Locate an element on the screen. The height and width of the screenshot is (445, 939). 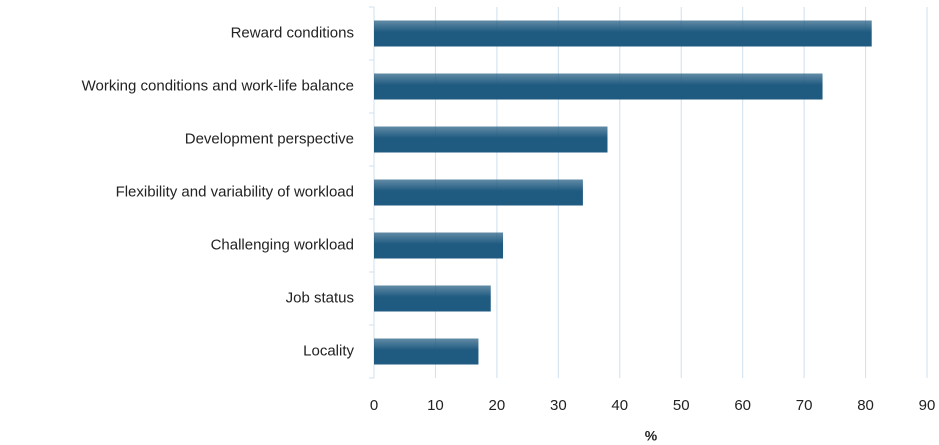
x-tick-label: 30 is located at coordinates (558, 405).